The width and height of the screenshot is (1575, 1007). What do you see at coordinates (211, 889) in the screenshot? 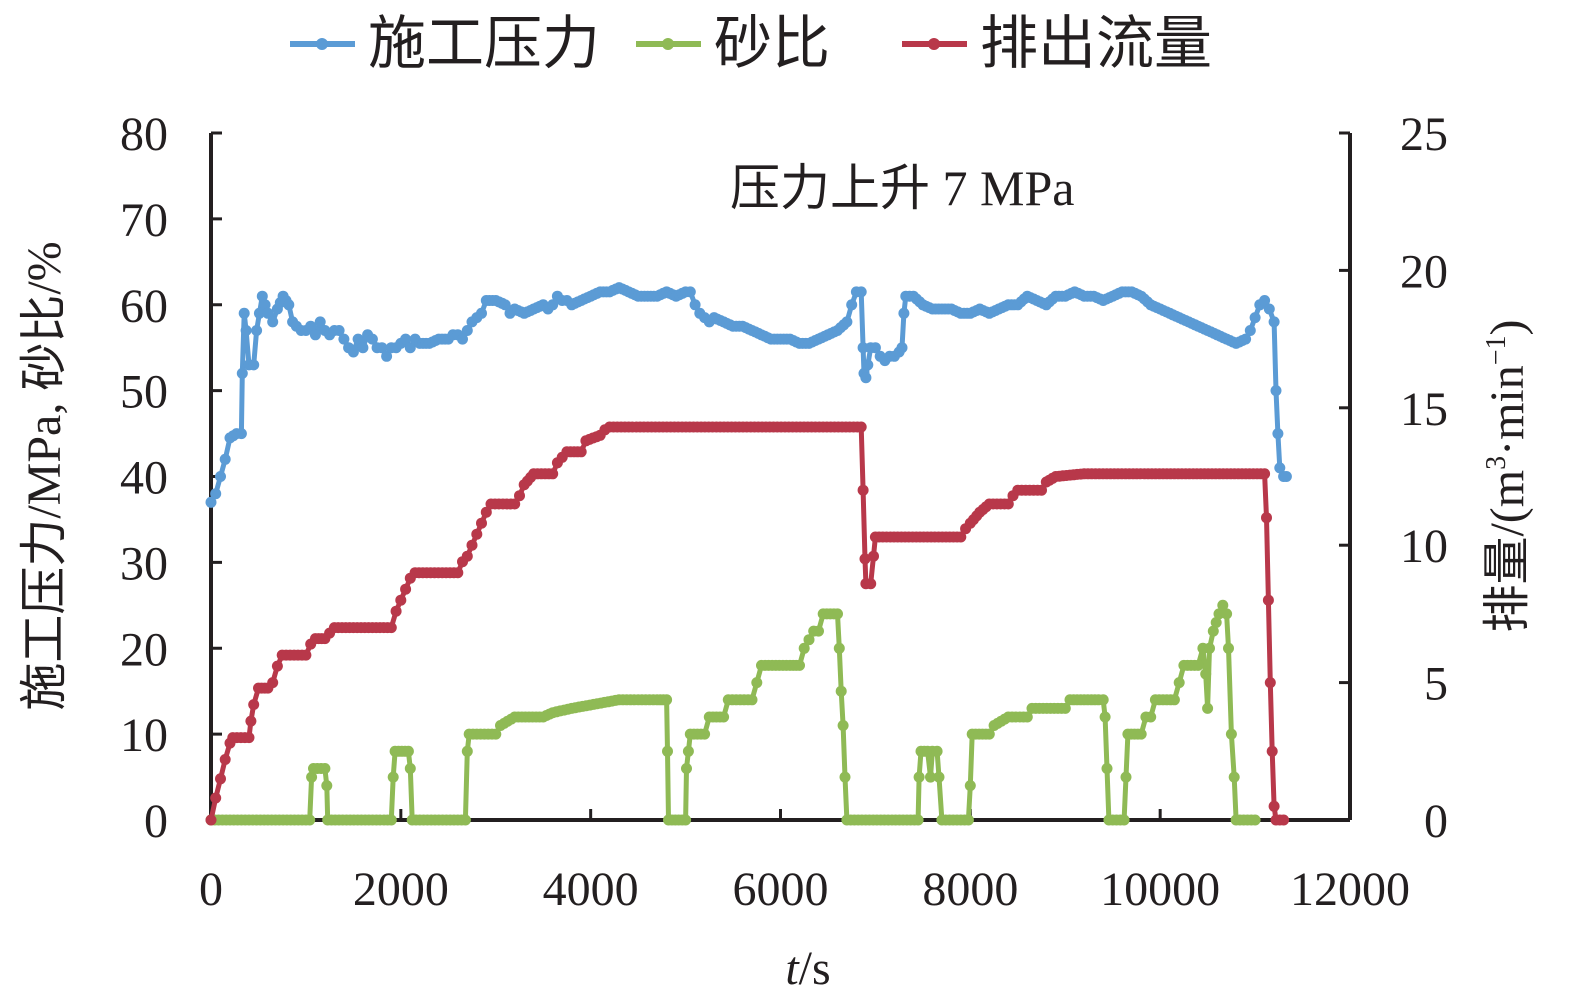
I see `x-tick-label: 0` at bounding box center [211, 889].